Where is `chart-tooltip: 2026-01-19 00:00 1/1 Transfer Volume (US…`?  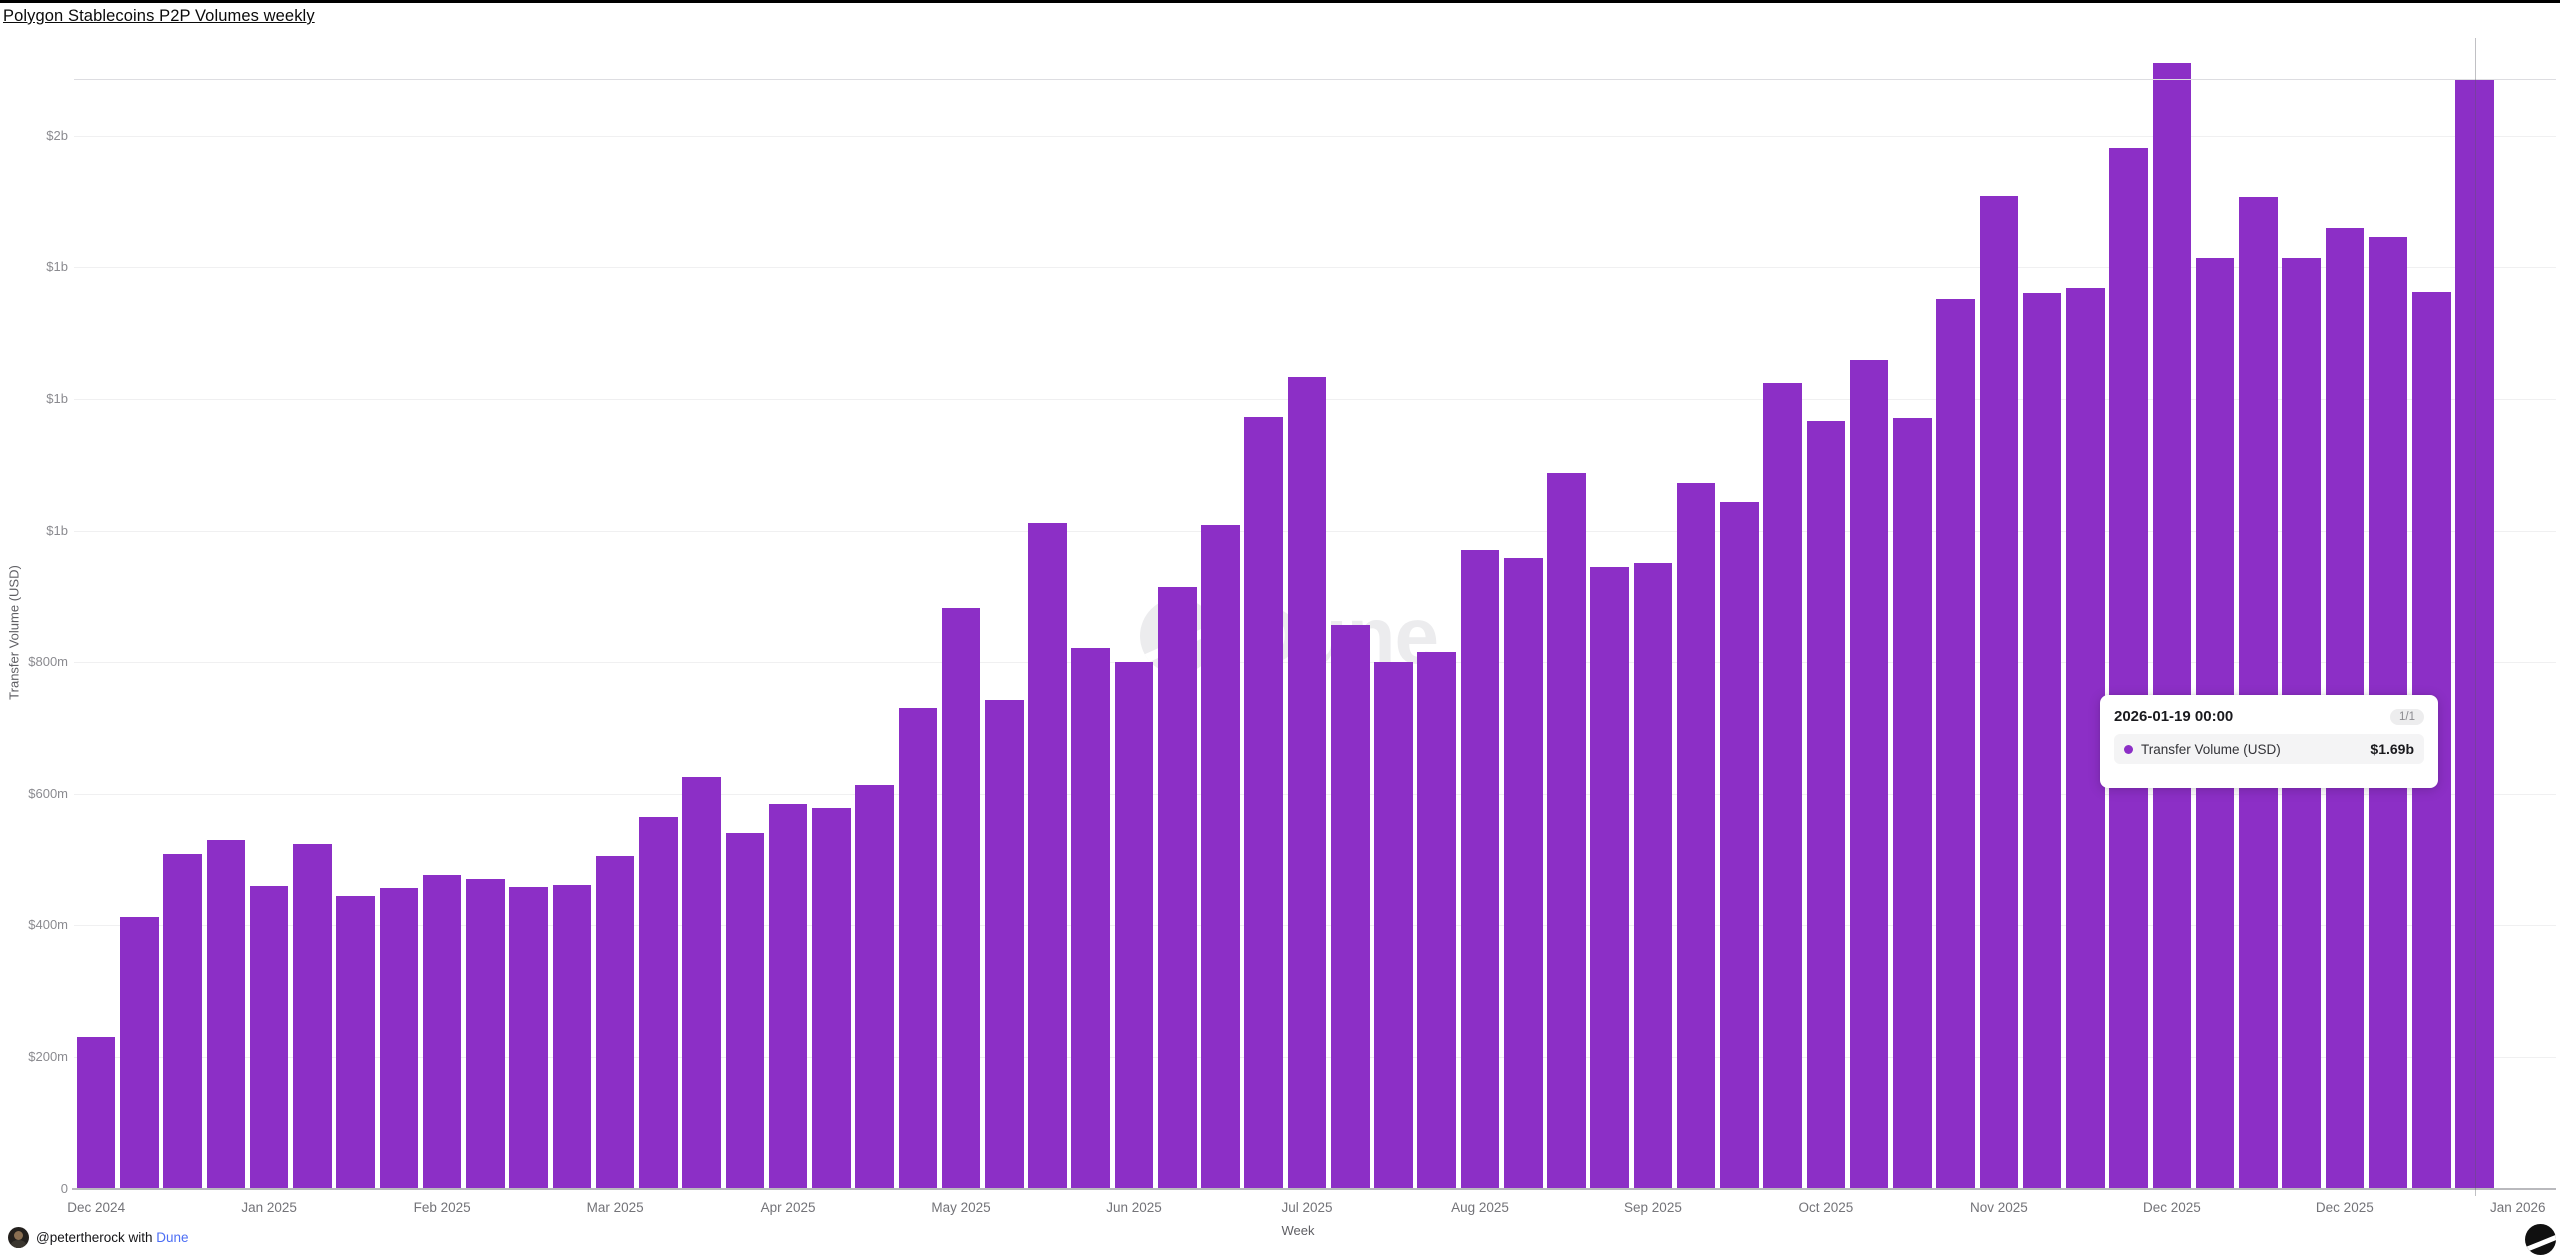 chart-tooltip: 2026-01-19 00:00 1/1 Transfer Volume (US… is located at coordinates (2269, 741).